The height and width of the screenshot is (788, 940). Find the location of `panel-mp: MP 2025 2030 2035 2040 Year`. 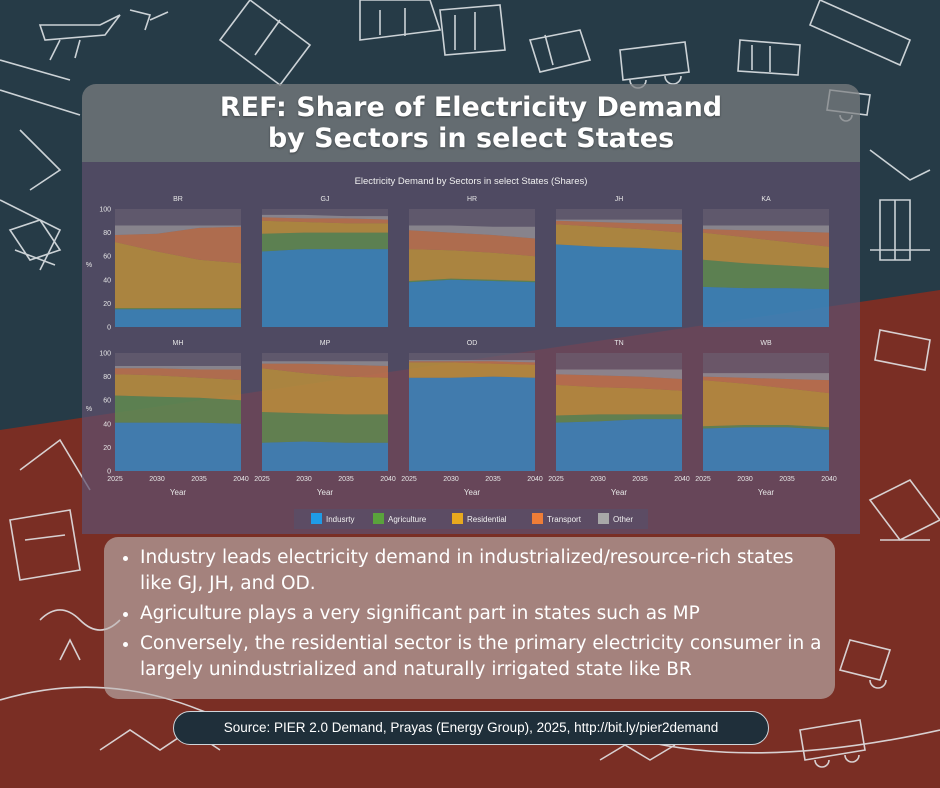

panel-mp: MP 2025 2030 2035 2040 Year is located at coordinates (325, 418).